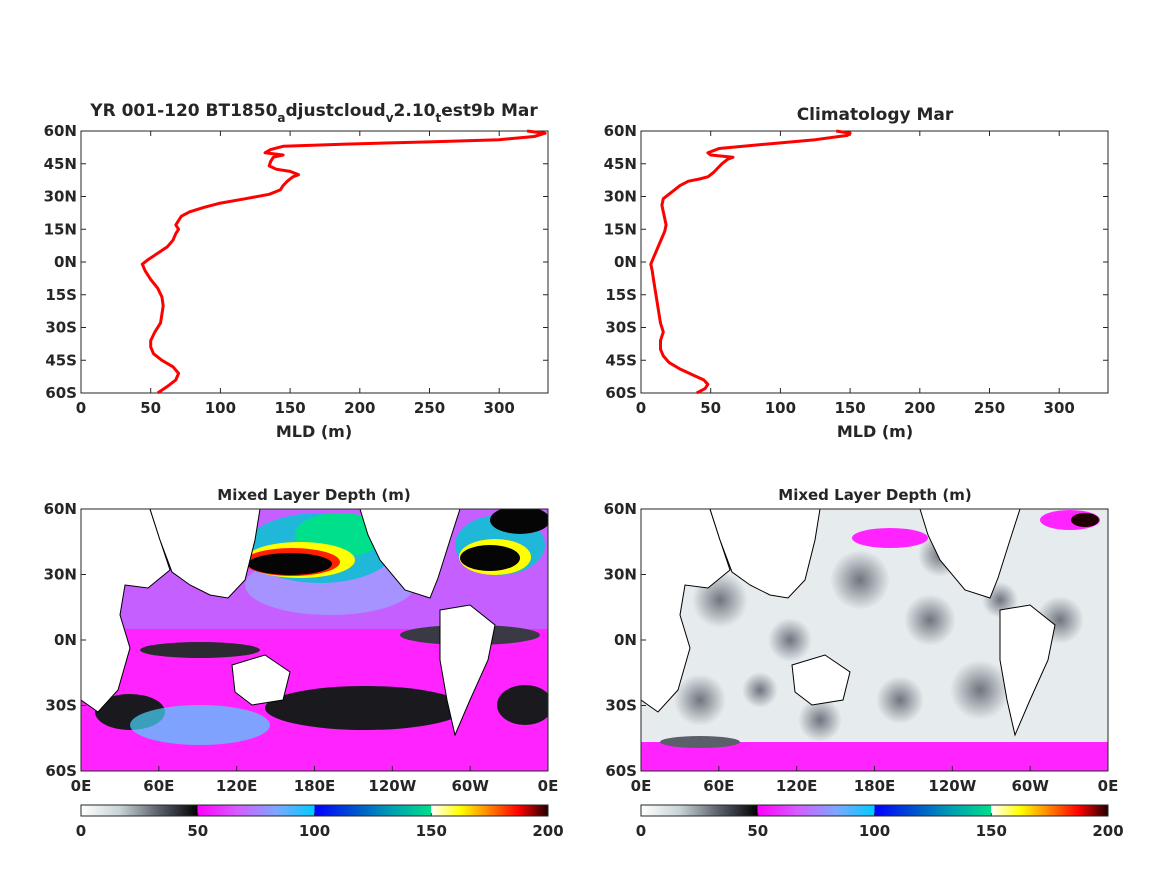 The width and height of the screenshot is (1167, 875). I want to click on map-y-tick-label: 60N, so click(60, 509).